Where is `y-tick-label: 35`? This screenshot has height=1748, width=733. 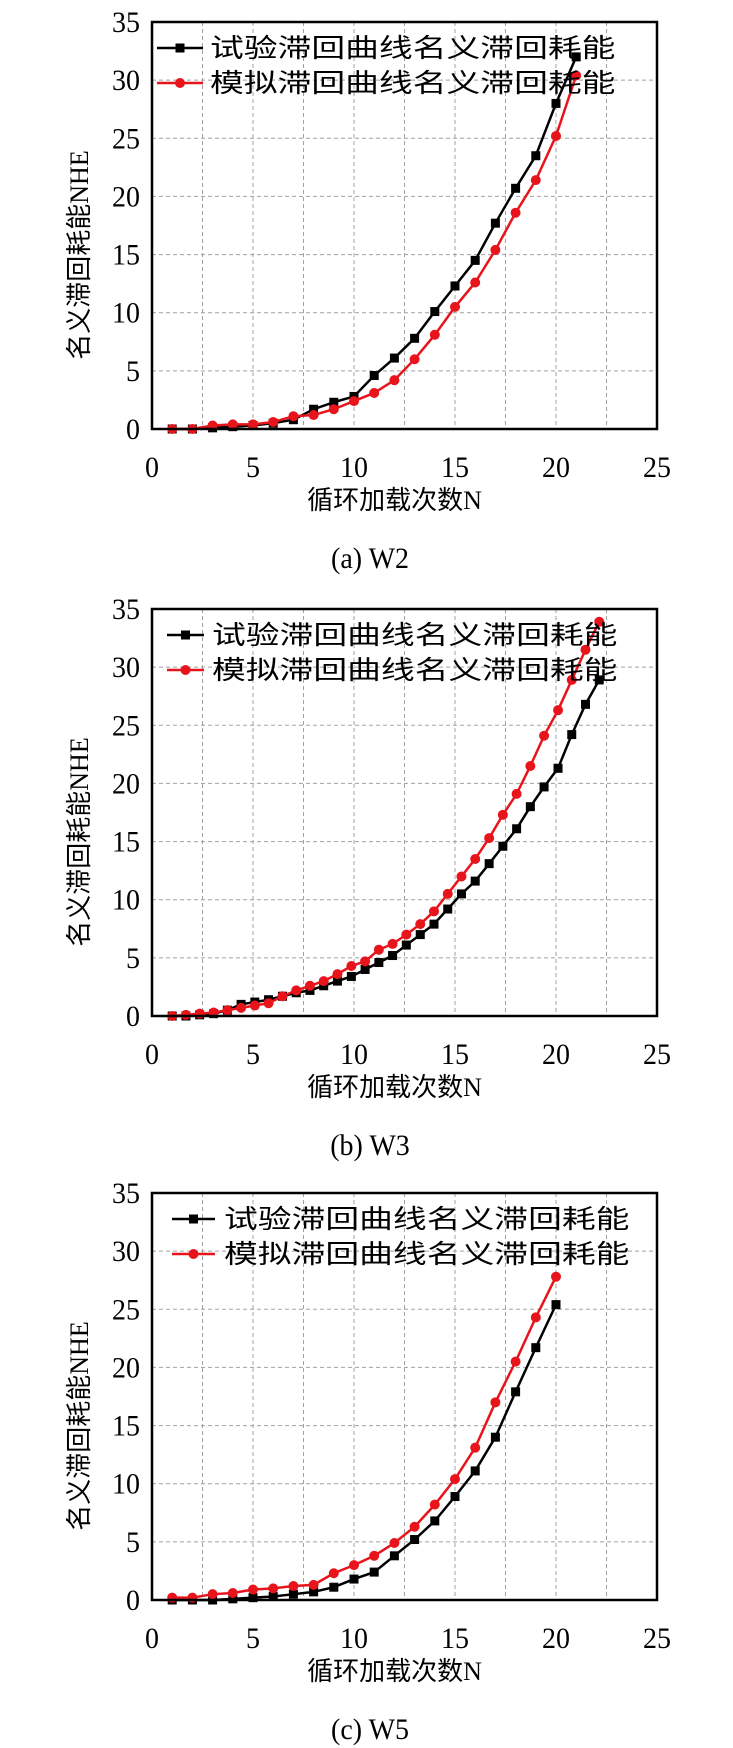
y-tick-label: 35 is located at coordinates (126, 609).